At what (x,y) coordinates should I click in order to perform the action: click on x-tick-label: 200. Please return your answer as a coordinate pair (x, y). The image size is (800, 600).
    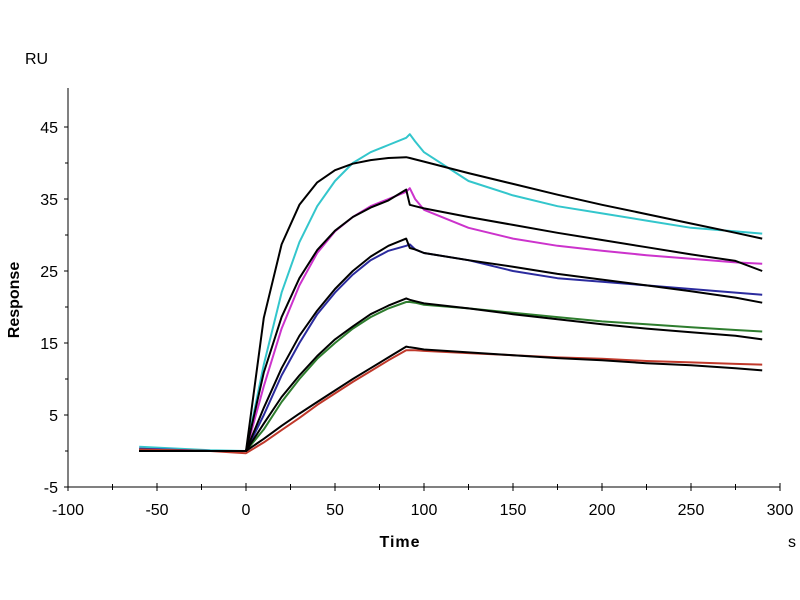
    Looking at the image, I should click on (602, 510).